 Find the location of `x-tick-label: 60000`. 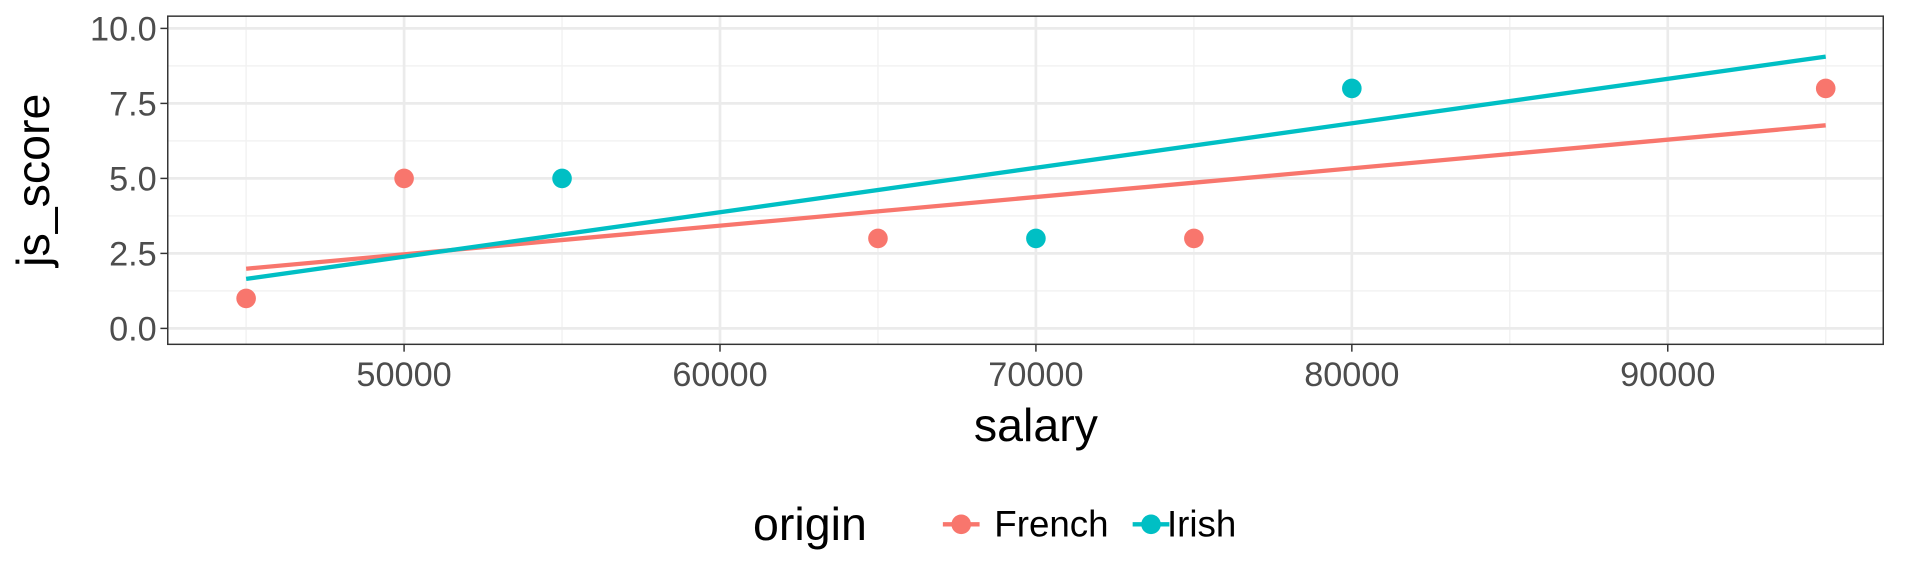

x-tick-label: 60000 is located at coordinates (719, 375).